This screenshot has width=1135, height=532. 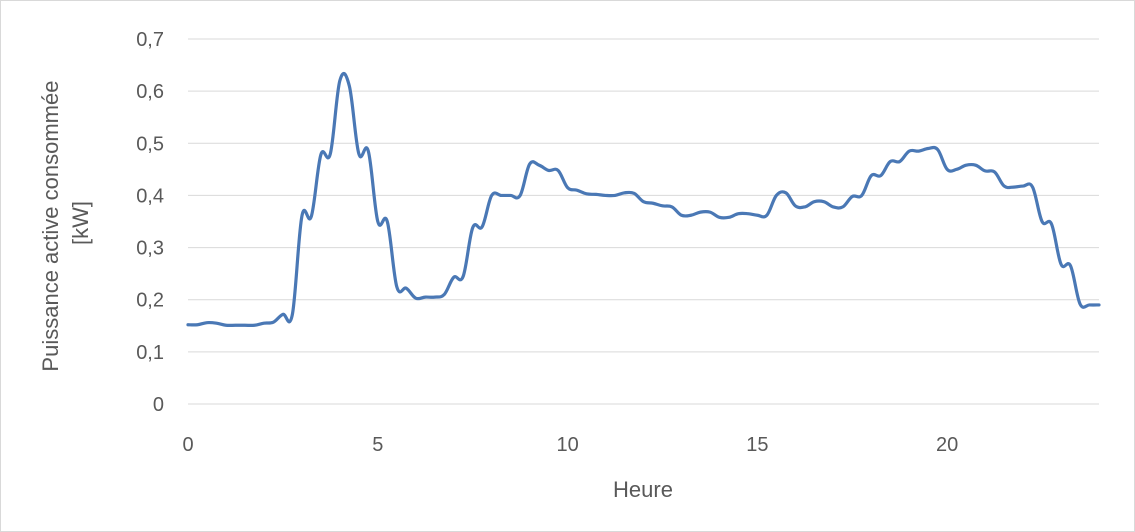 What do you see at coordinates (150, 301) in the screenshot?
I see `y-tick-label: 0,2` at bounding box center [150, 301].